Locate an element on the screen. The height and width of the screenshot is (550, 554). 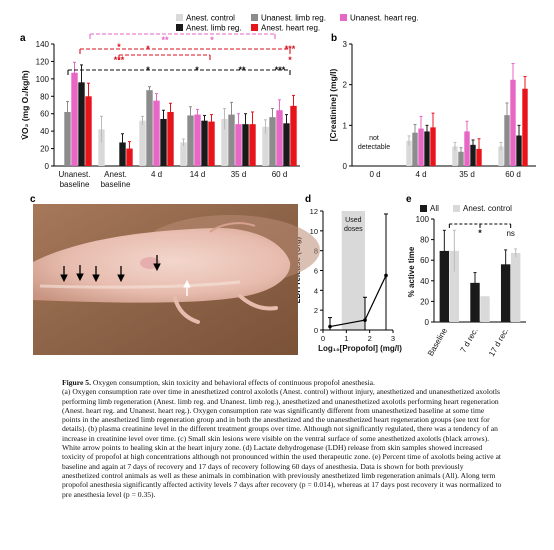
legend-label-unanest-heart: Unanest. heart reg. is located at coordinates (384, 18).